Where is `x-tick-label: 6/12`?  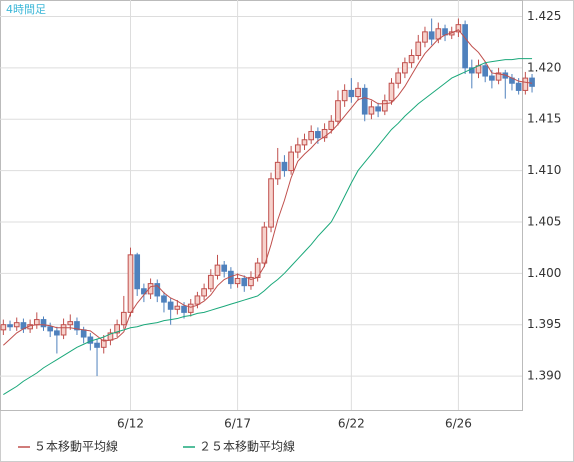 x-tick-label: 6/12 is located at coordinates (130, 424).